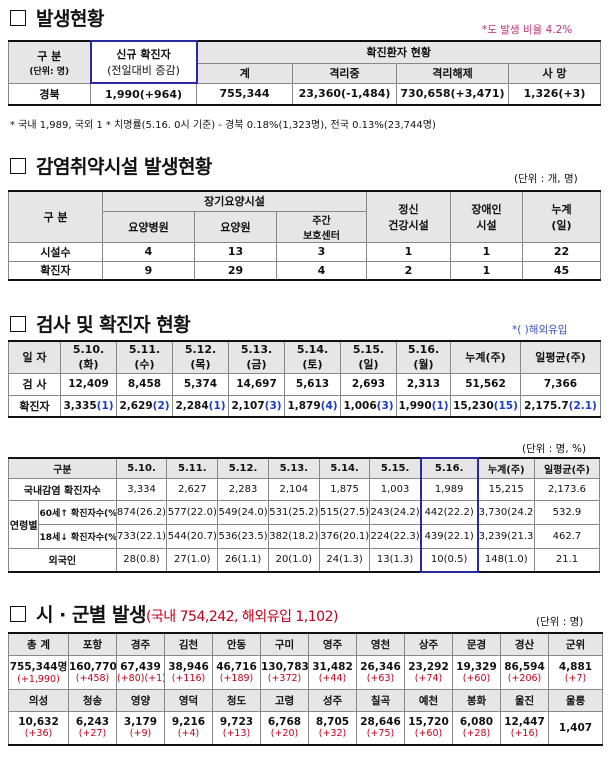 This screenshot has width=614, height=784. Describe the element at coordinates (39, 672) in the screenshot. I see `city-cell: 755,344명 (+1,990)` at that location.